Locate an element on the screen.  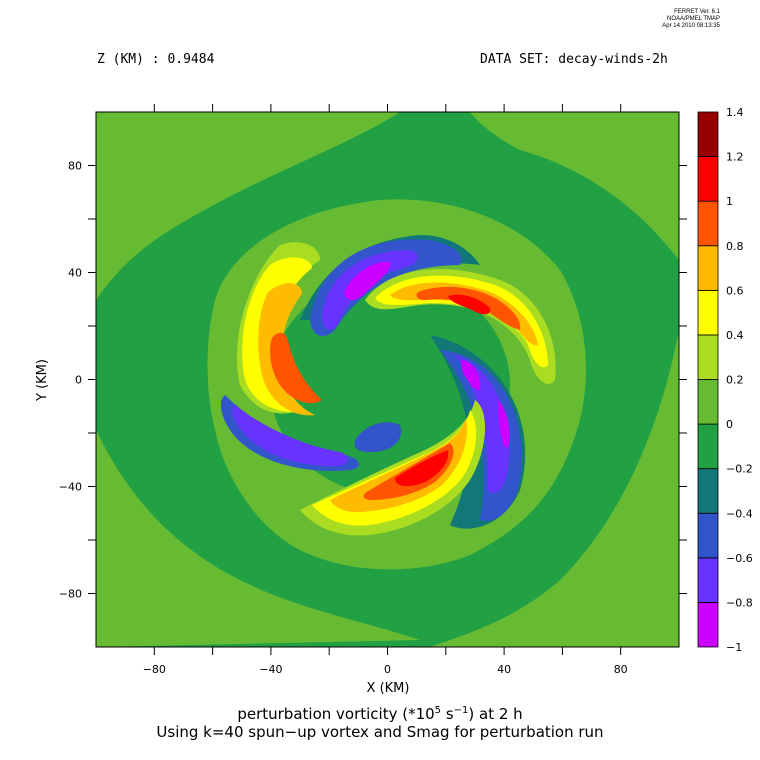
colorbar-label: −0.6 is located at coordinates (739, 558).